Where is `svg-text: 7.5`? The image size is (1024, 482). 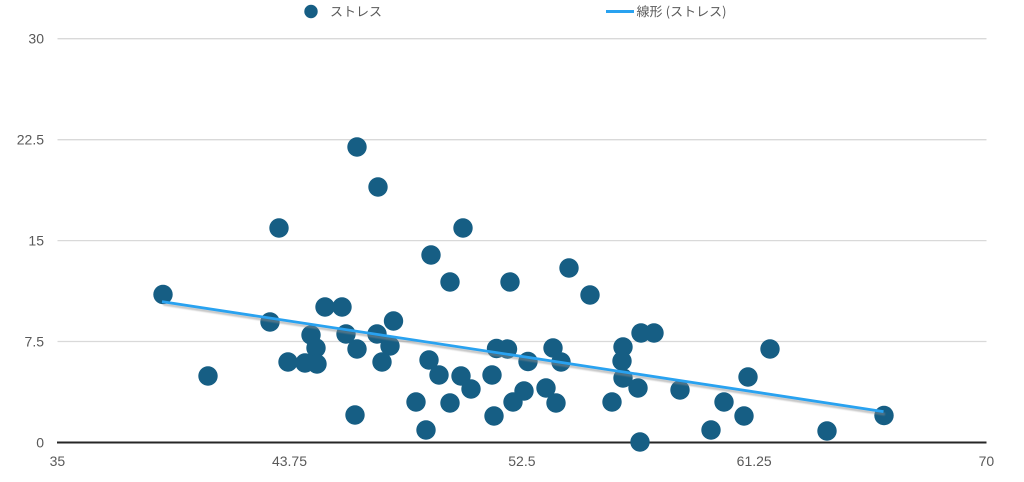
svg-text: 7.5 is located at coordinates (35, 342).